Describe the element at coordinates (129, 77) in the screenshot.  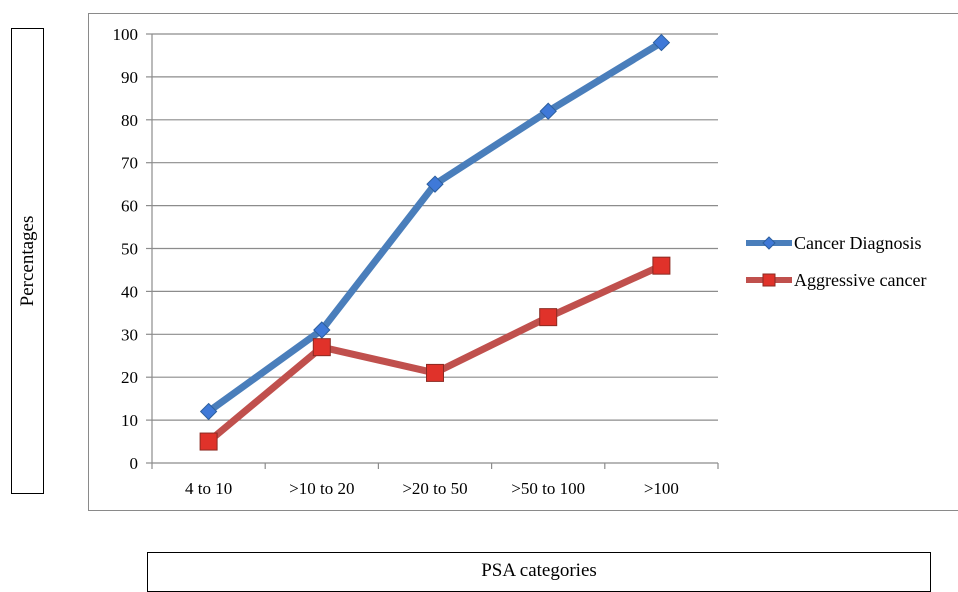
I see `y-tick-label: 90` at that location.